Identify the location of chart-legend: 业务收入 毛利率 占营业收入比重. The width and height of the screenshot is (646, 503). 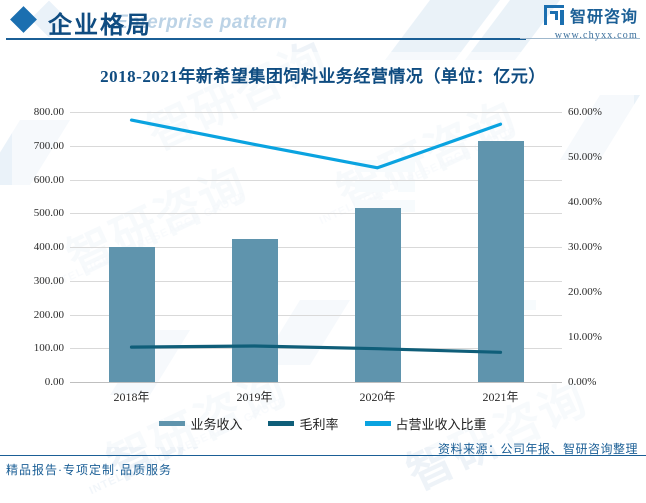
(323, 423).